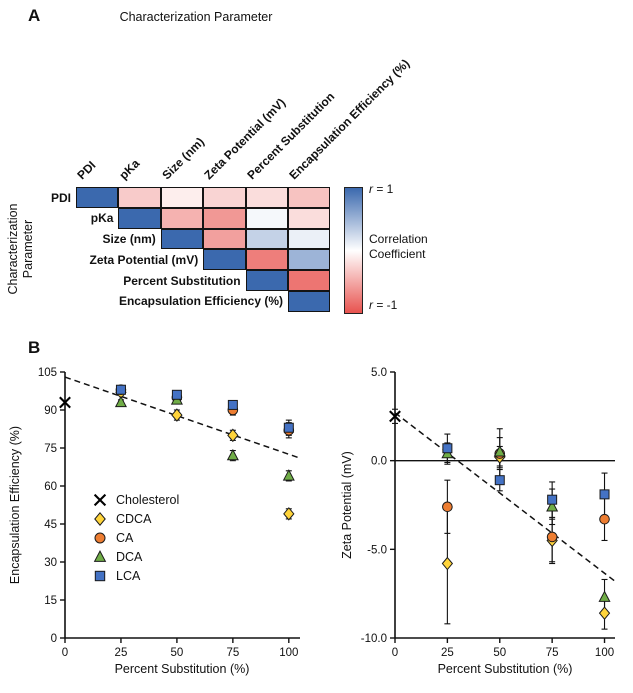 The image size is (633, 693). Describe the element at coordinates (50, 563) in the screenshot. I see `y-tick-label: 30` at that location.